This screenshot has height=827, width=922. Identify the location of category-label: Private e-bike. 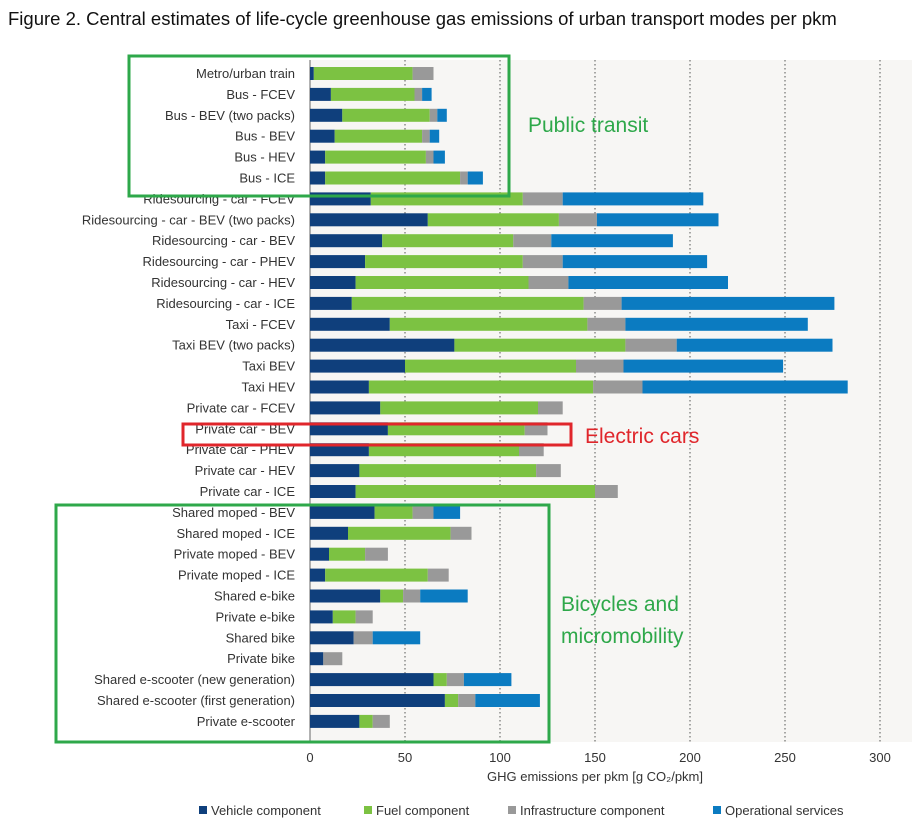
(255, 616).